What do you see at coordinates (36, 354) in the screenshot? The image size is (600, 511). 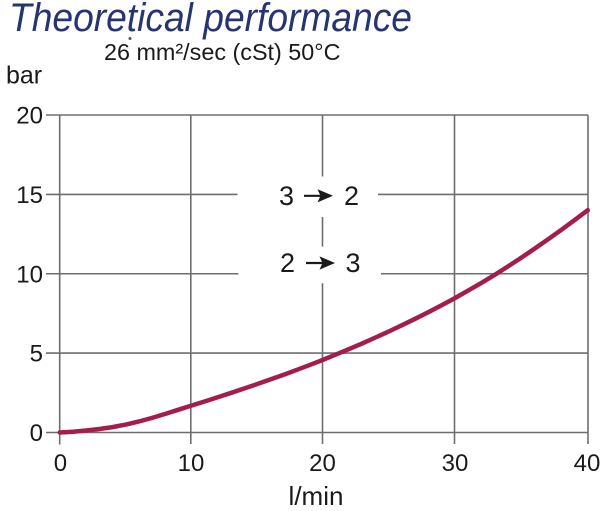 I see `svg-text: 5` at bounding box center [36, 354].